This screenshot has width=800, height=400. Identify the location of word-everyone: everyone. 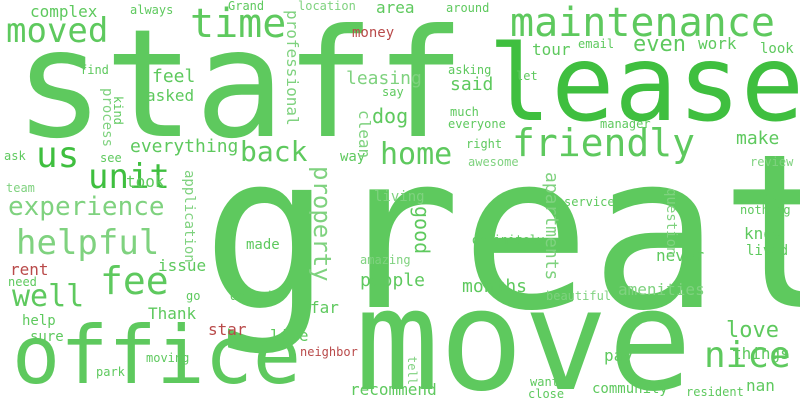
(477, 124).